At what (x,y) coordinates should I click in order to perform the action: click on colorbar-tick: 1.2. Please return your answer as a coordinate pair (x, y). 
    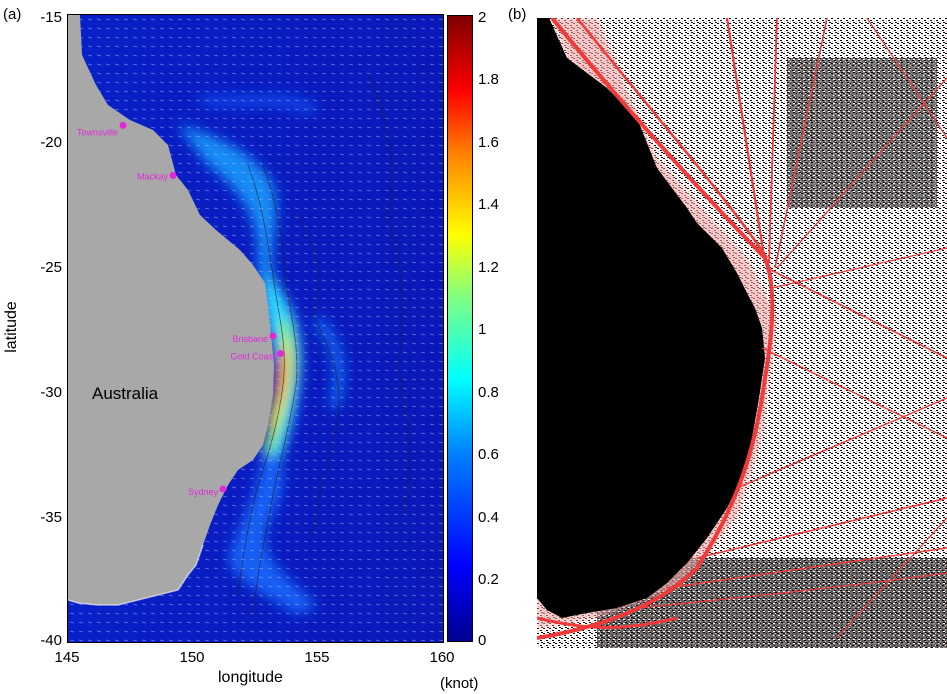
    Looking at the image, I should click on (488, 267).